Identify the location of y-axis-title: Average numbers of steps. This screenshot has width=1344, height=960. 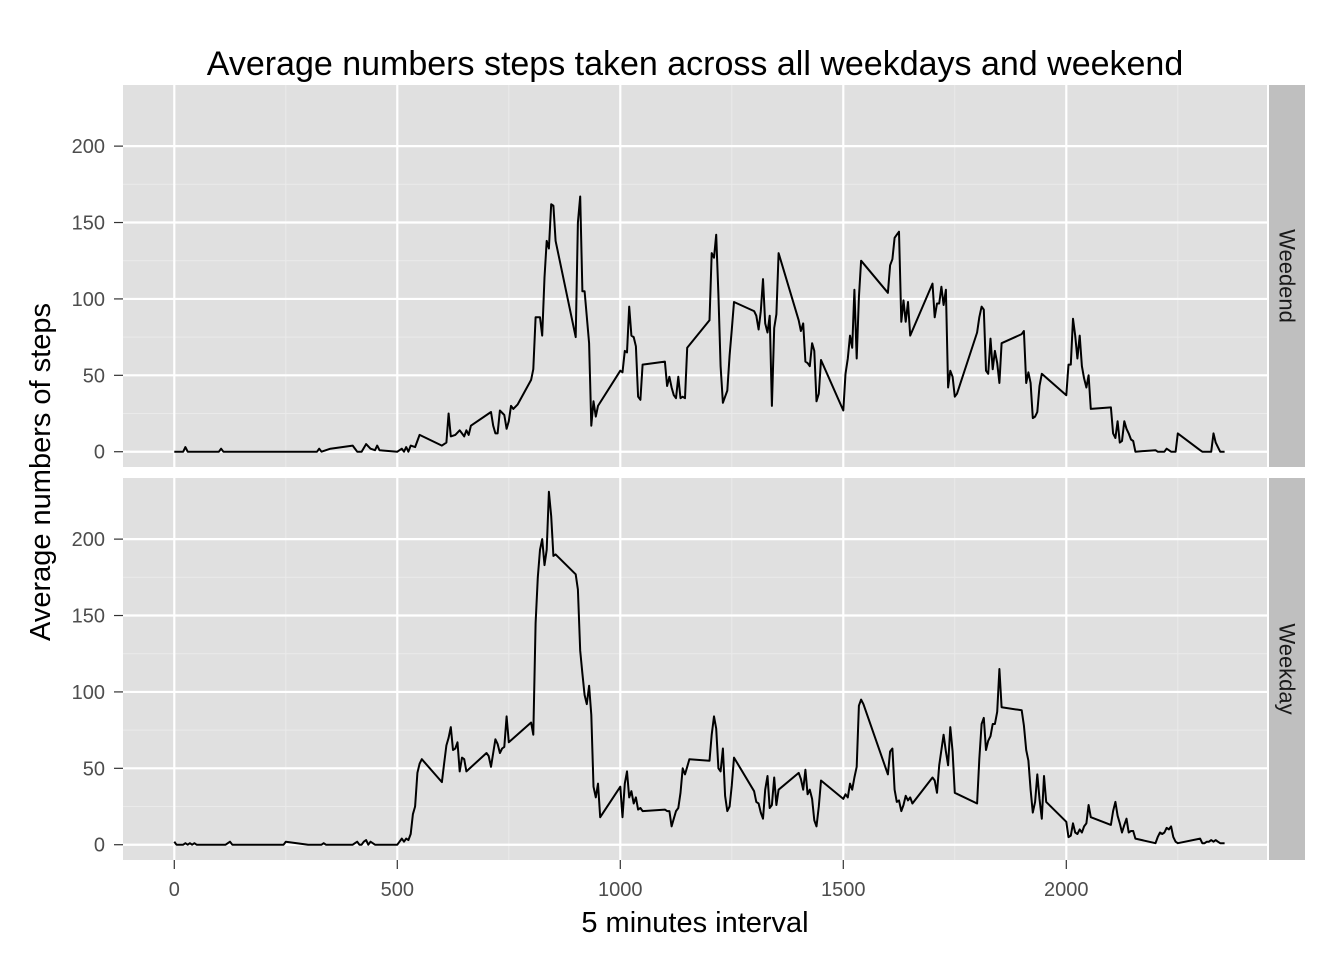
(41, 472).